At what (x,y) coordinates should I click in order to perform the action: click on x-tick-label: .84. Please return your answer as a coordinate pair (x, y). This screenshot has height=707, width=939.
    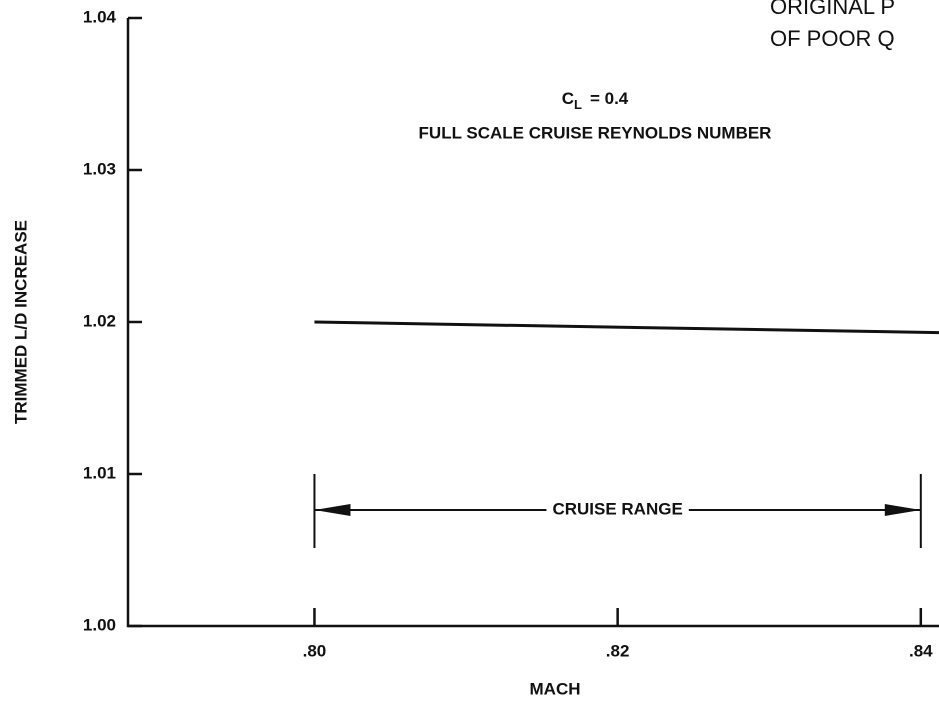
    Looking at the image, I should click on (921, 650).